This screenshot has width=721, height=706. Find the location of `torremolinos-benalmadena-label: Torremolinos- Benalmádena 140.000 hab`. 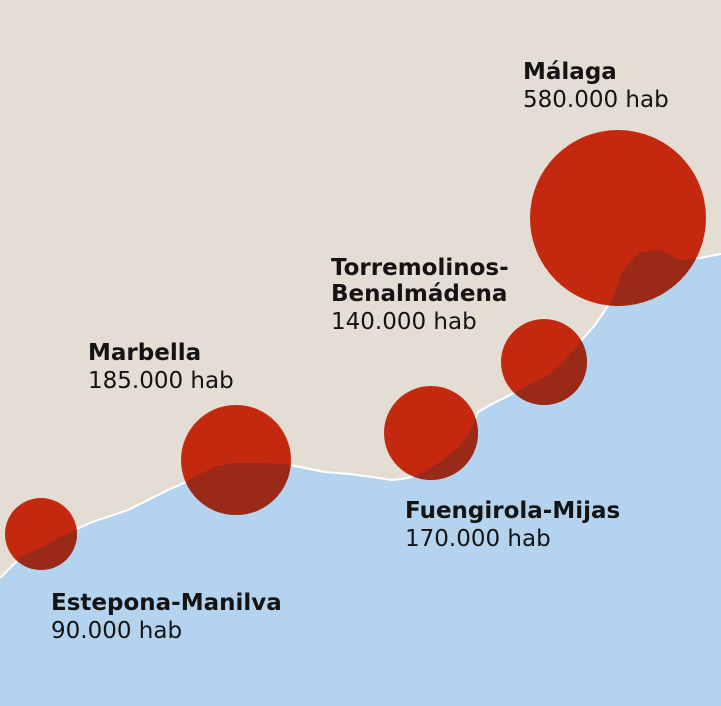

torremolinos-benalmadena-label: Torremolinos- Benalmádena 140.000 hab is located at coordinates (420, 295).